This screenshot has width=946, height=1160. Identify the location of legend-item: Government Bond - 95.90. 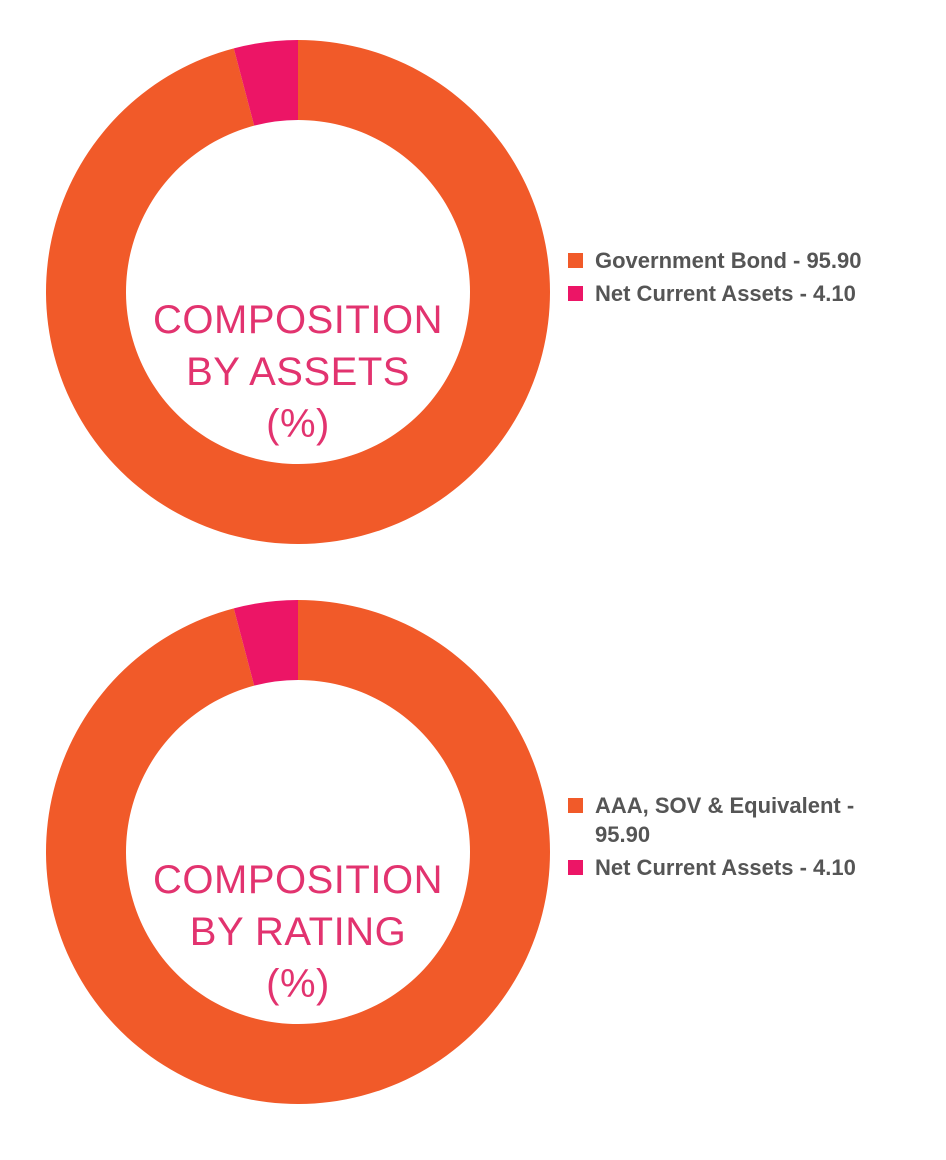
(733, 260).